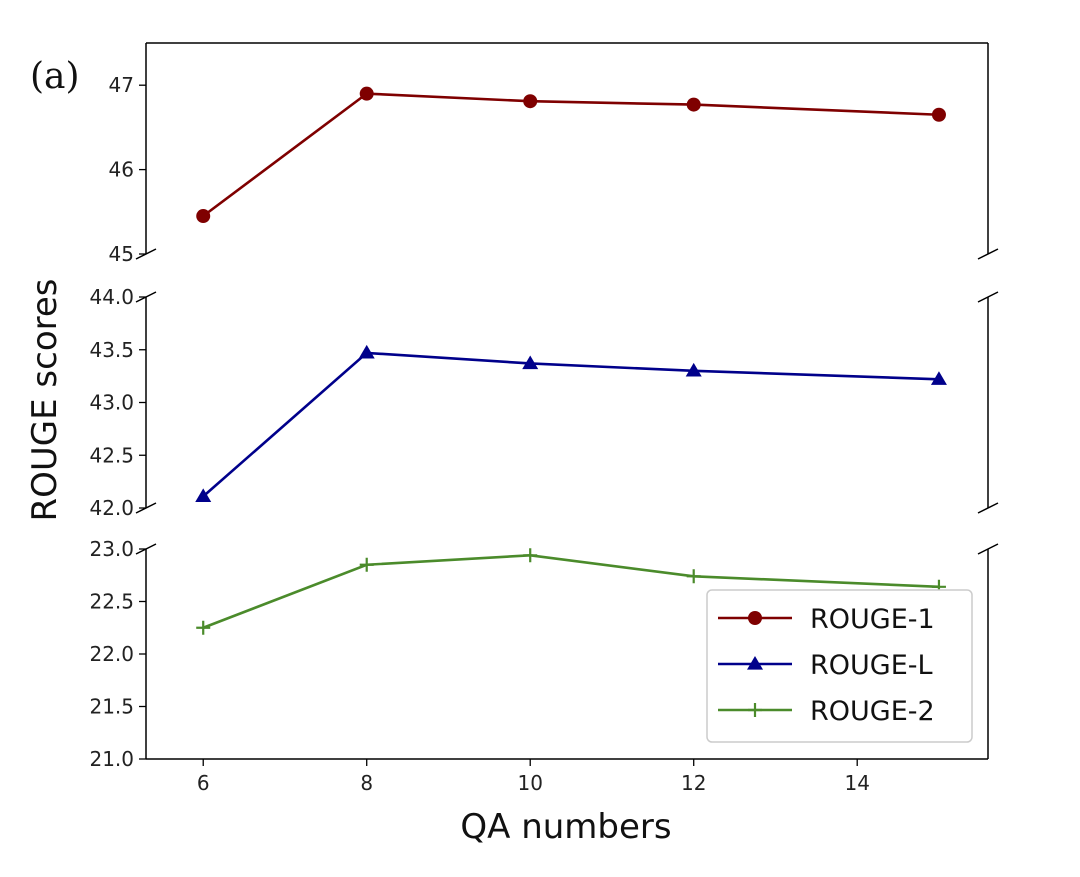 The image size is (1080, 877). I want to click on legend-label-rouge-2: ROUGE-2, so click(872, 711).